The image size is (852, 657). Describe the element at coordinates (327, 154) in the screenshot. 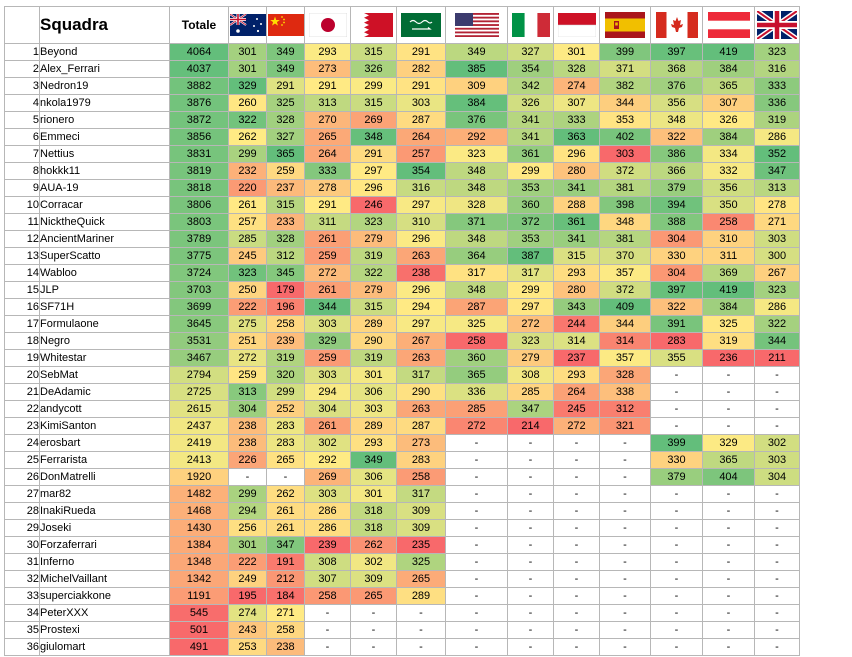

I see `score-cell: 264` at that location.